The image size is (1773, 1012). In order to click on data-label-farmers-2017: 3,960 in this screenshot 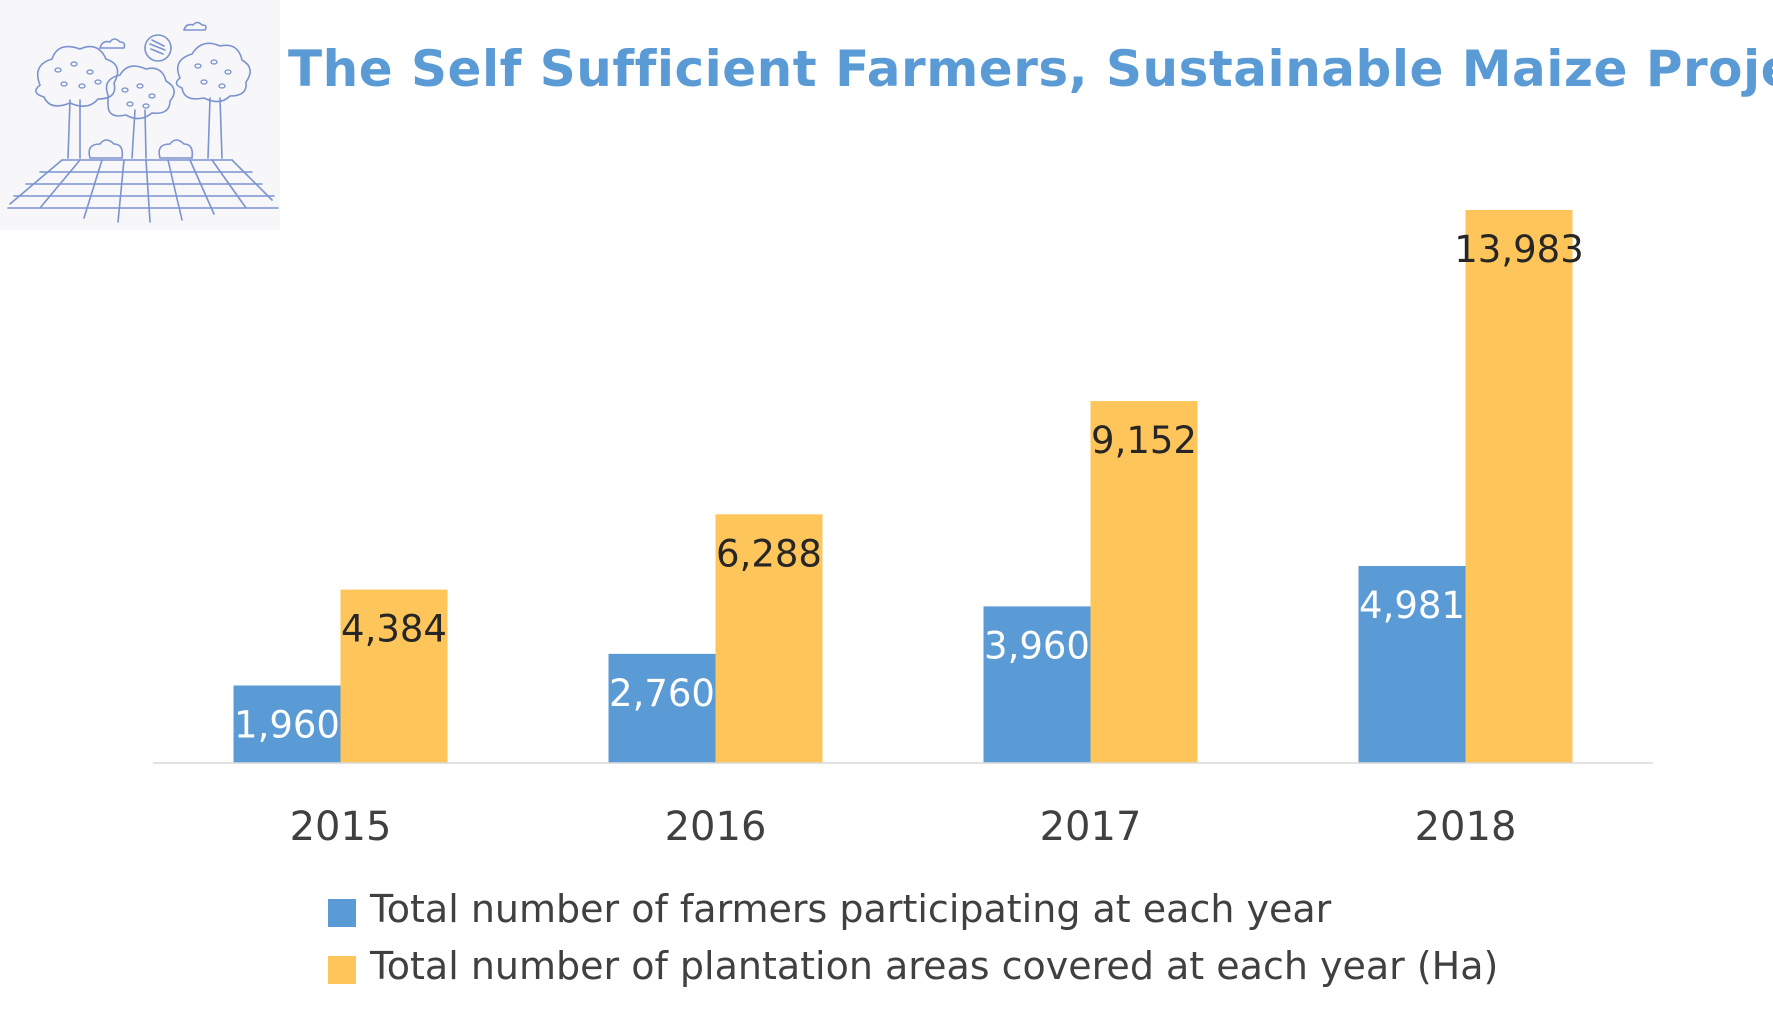, I will do `click(1037, 645)`.